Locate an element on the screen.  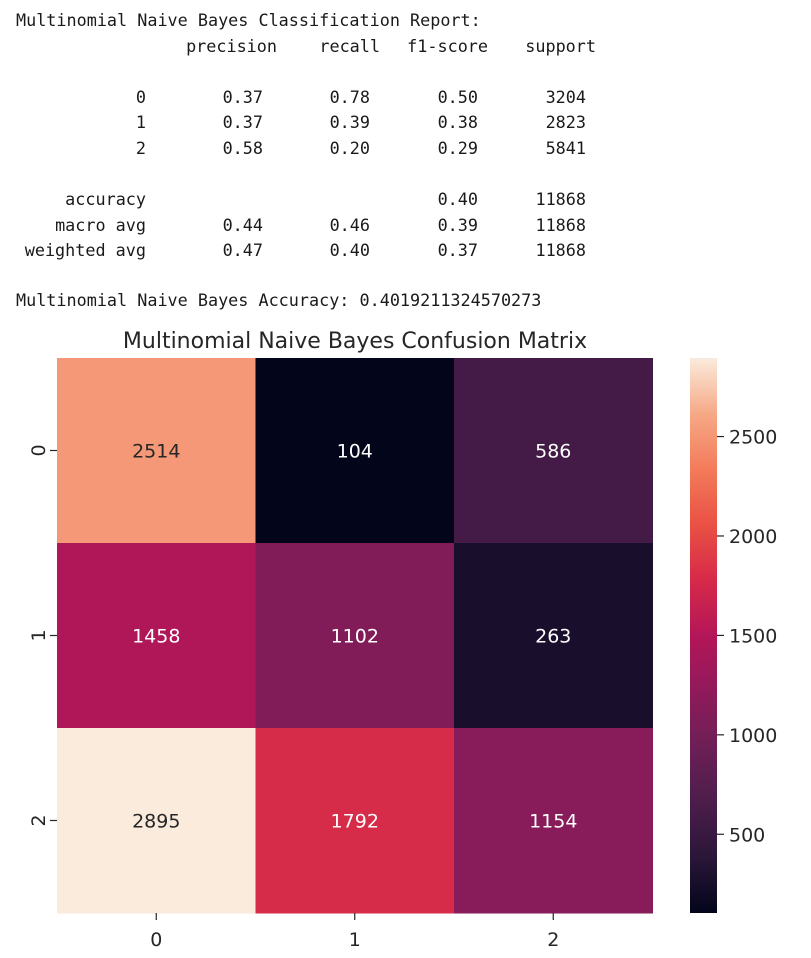
header-support: support is located at coordinates (560, 45).